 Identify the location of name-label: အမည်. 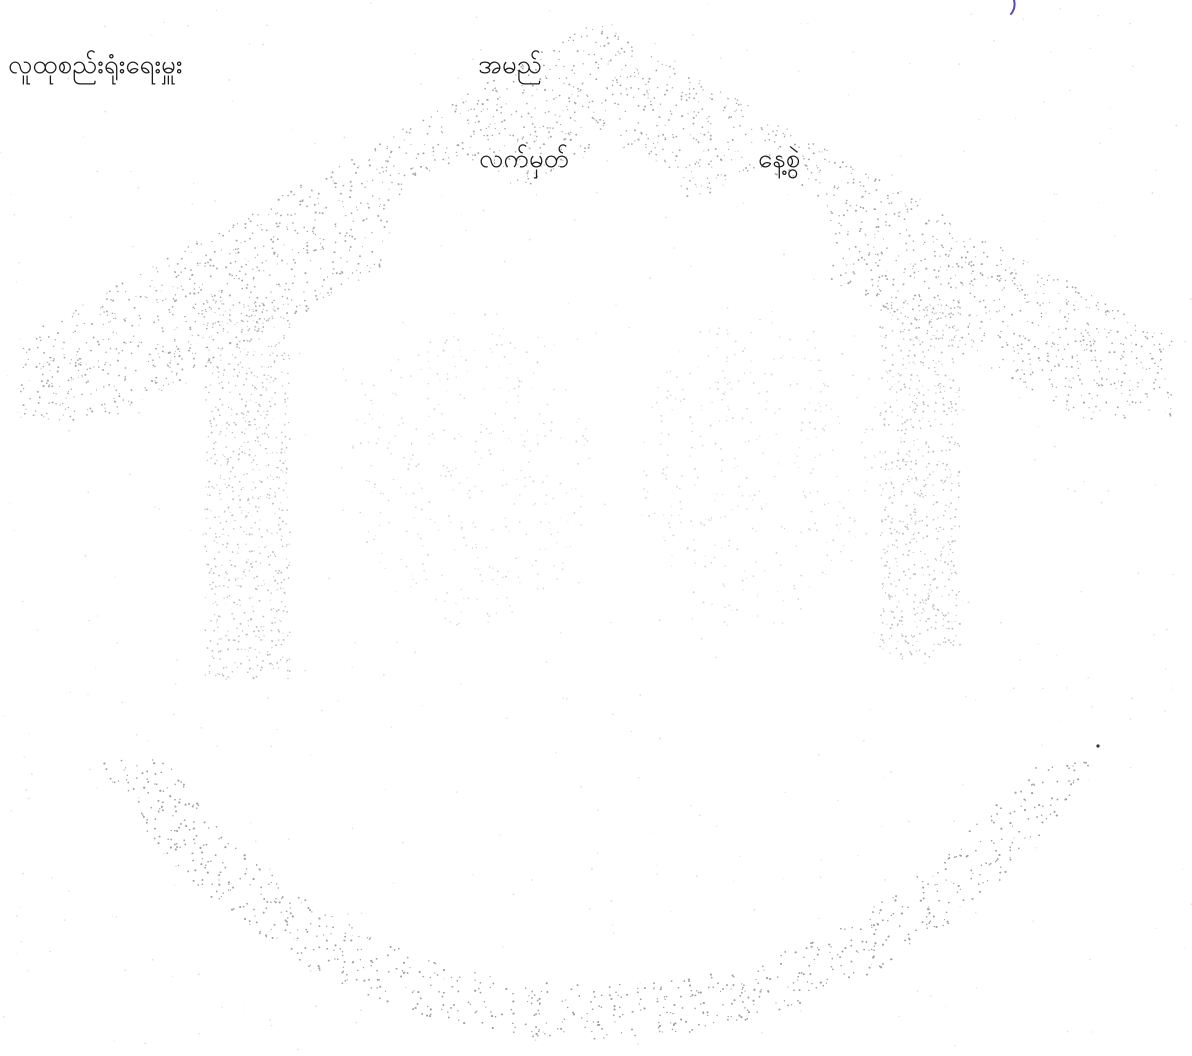
(510, 65).